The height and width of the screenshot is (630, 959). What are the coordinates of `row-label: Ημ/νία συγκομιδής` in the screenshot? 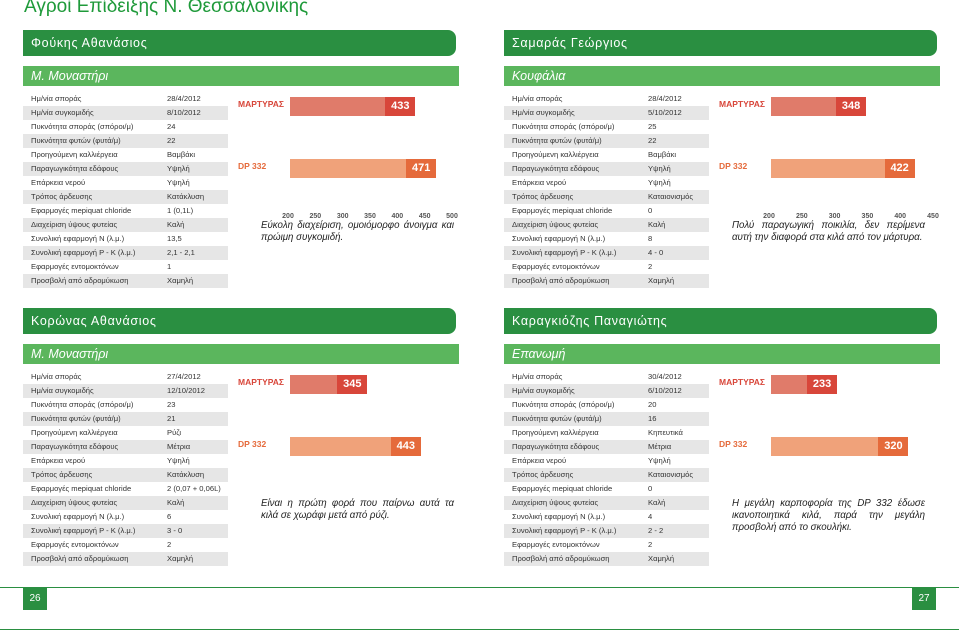 It's located at (543, 112).